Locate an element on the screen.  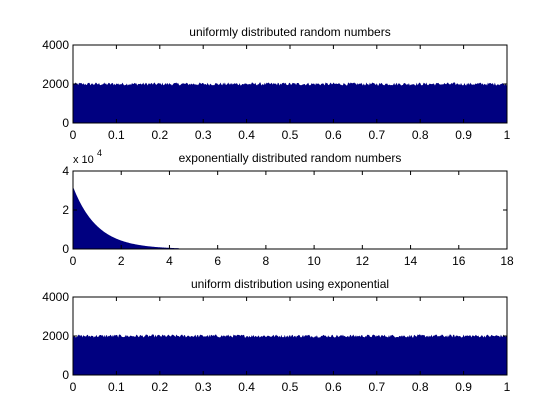
x-tick-label: 12 is located at coordinates (363, 261).